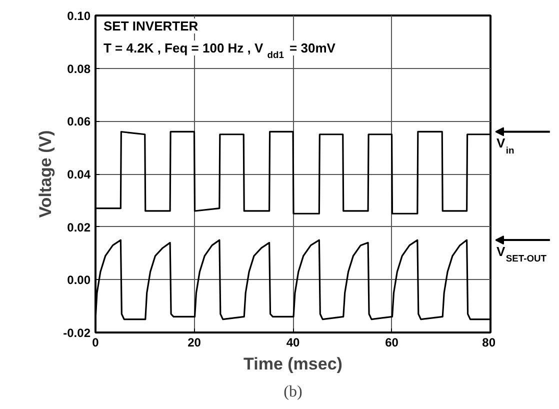  What do you see at coordinates (293, 364) in the screenshot?
I see `x-axis-title: Time (msec)` at bounding box center [293, 364].